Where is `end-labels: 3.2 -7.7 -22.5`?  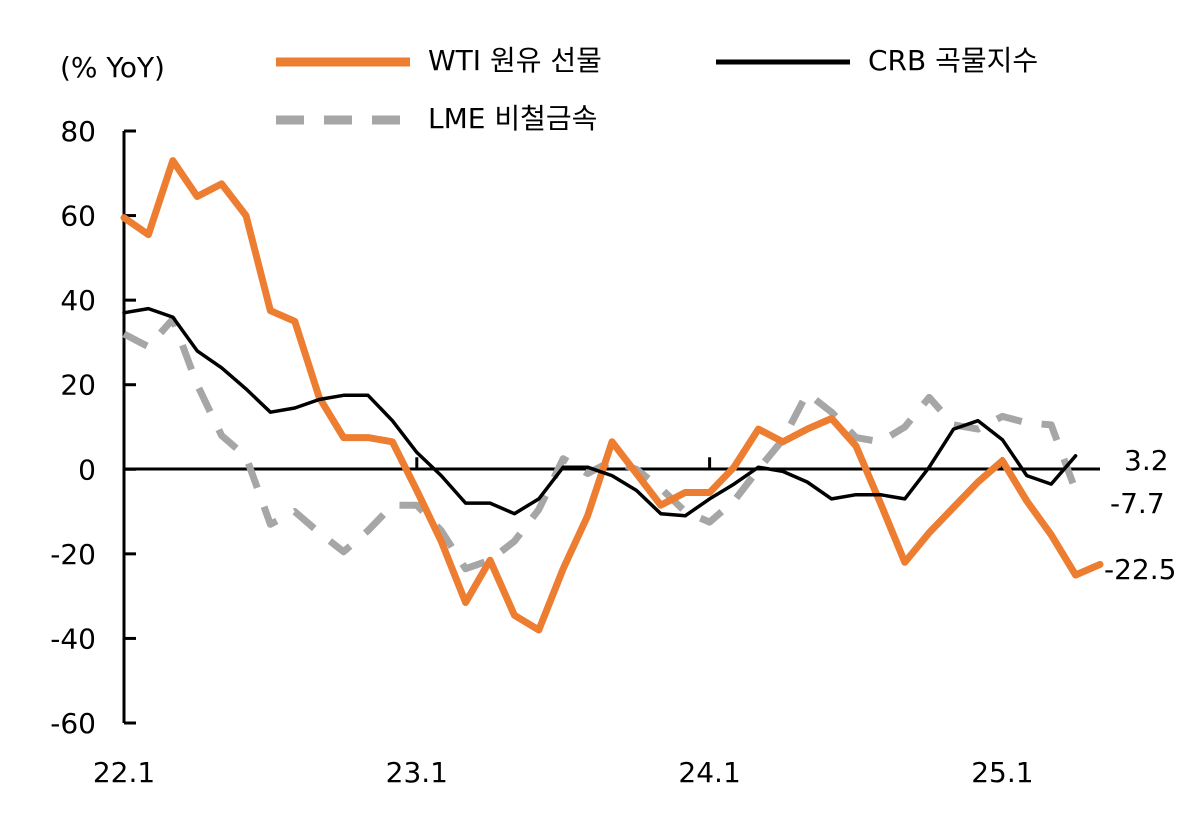
end-labels: 3.2 -7.7 -22.5 is located at coordinates (1140, 515).